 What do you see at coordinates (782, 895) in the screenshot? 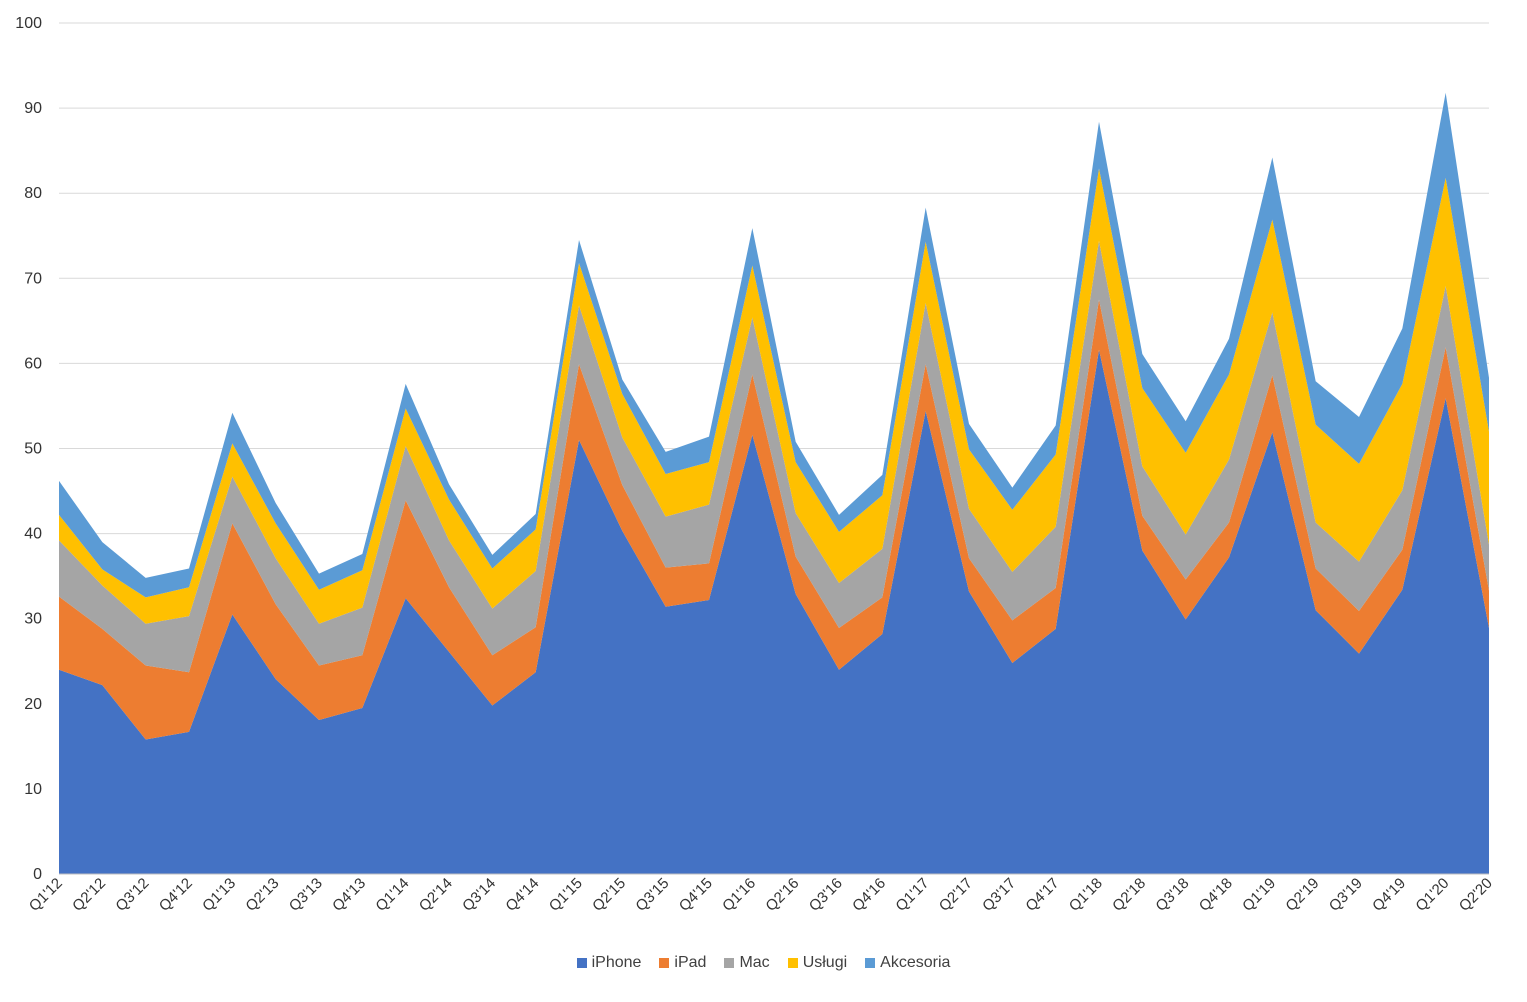
I see `x-tick-label: Q2'16` at bounding box center [782, 895].